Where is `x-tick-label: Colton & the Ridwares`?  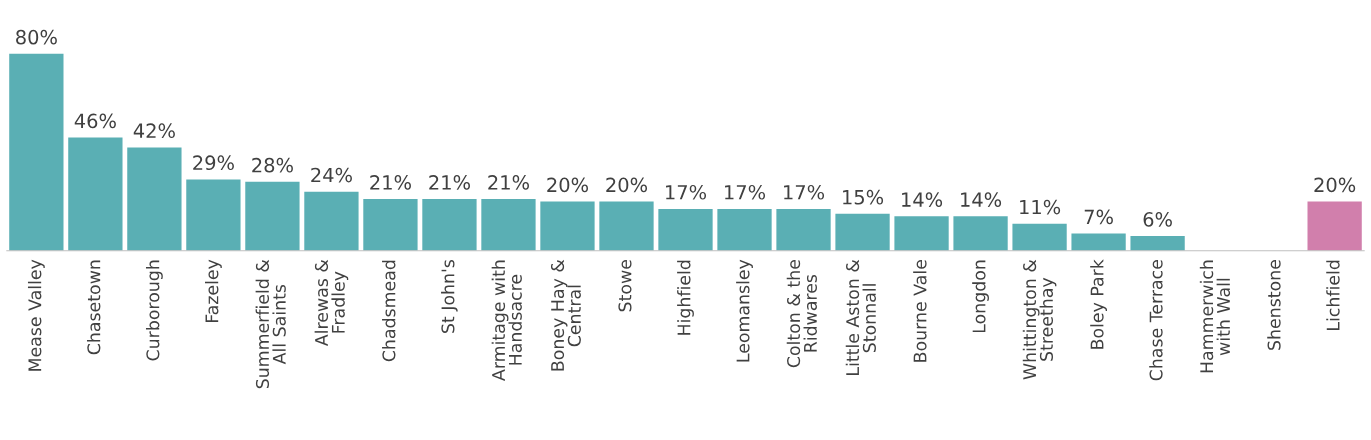 x-tick-label: Colton & the Ridwares is located at coordinates (801, 314).